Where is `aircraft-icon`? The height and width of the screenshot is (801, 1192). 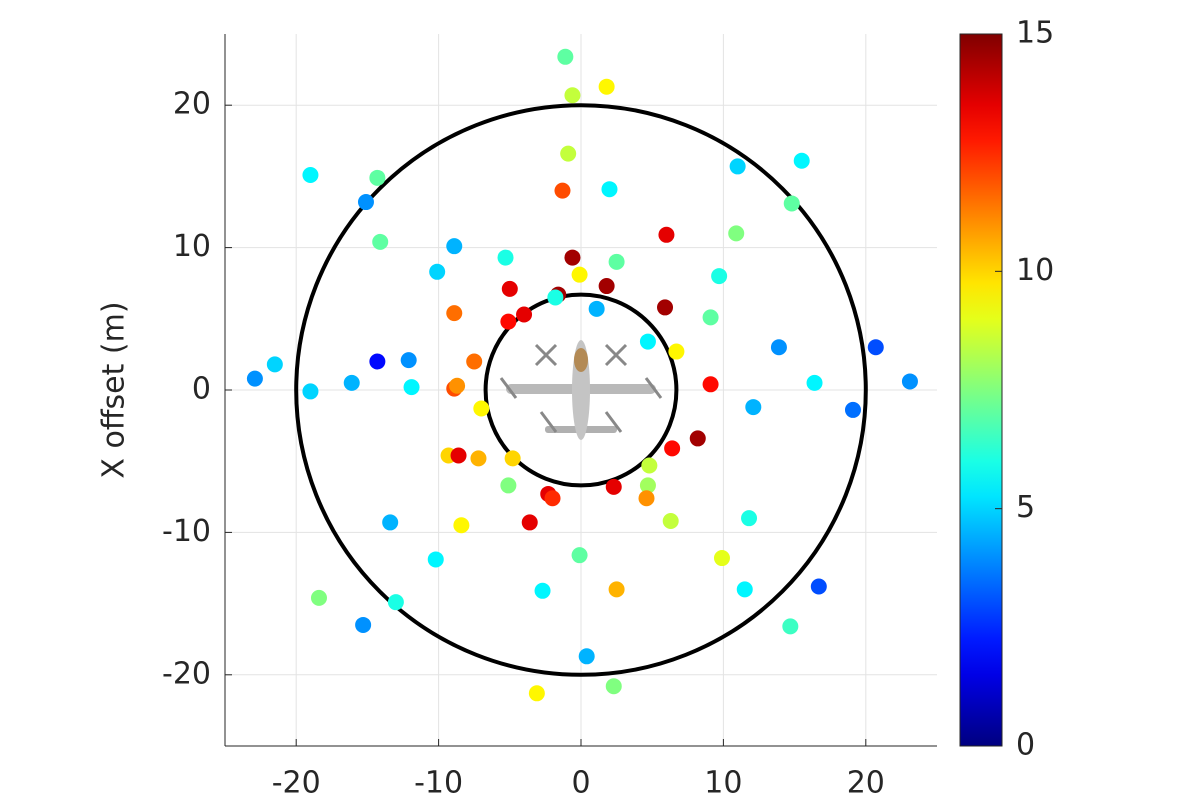 aircraft-icon is located at coordinates (581, 390).